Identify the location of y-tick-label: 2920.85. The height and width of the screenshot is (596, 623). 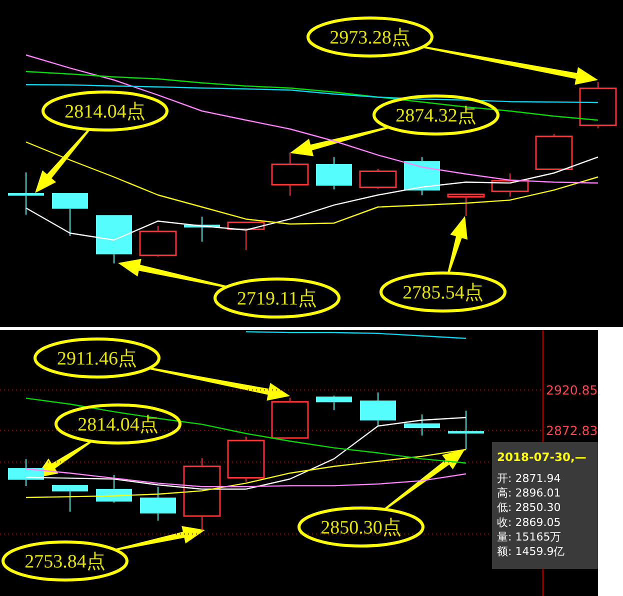
(572, 390).